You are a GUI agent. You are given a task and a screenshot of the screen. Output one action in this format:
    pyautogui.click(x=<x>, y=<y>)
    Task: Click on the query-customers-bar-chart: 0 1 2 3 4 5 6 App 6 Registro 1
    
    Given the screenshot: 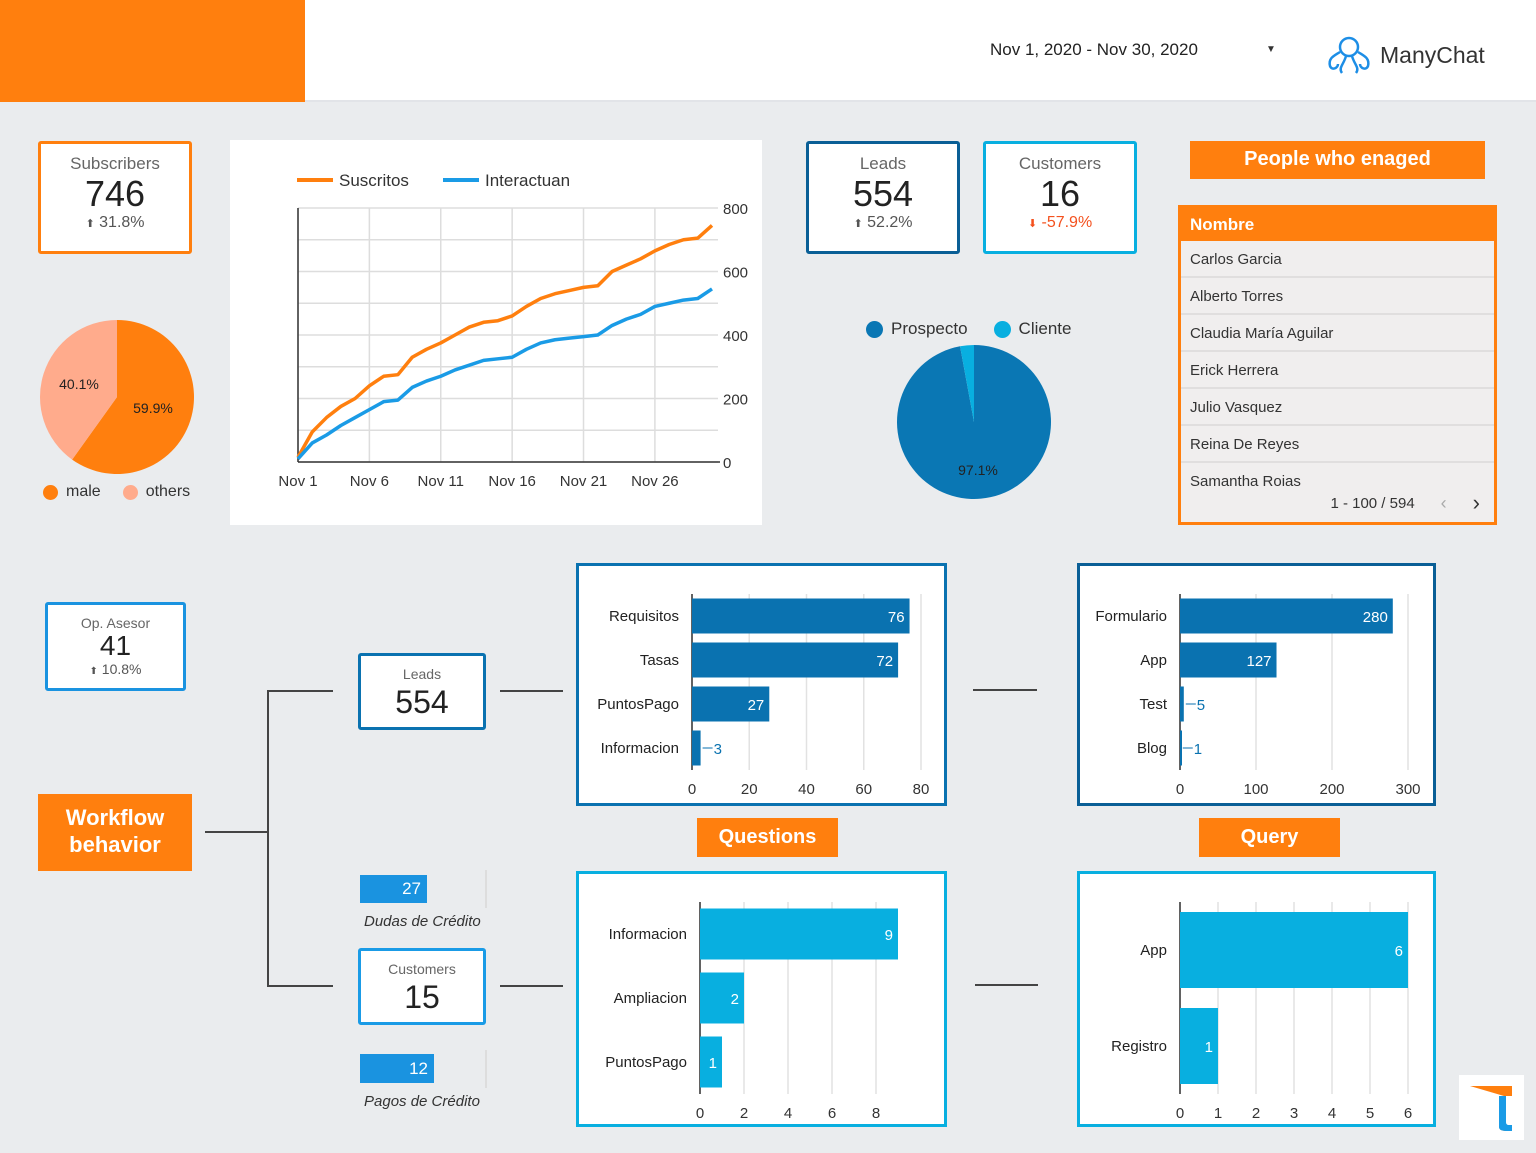 What is the action you would take?
    pyautogui.click(x=1261, y=1012)
    